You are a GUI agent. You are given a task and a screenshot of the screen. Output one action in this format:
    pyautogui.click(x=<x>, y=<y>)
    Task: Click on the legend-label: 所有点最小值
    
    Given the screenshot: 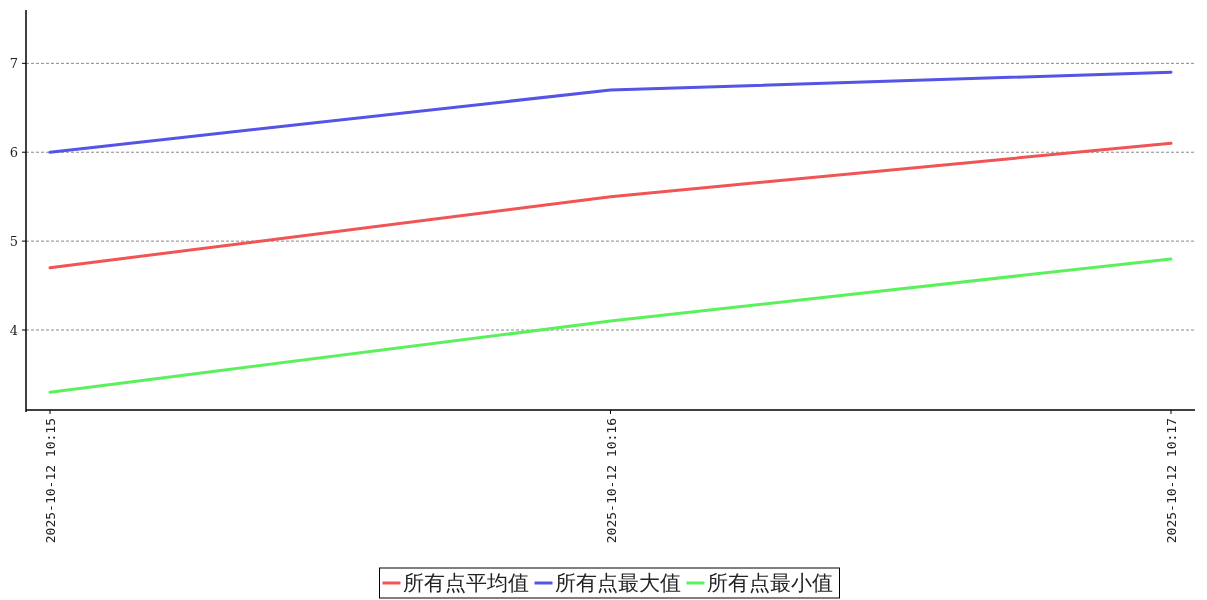 What is the action you would take?
    pyautogui.click(x=769, y=583)
    